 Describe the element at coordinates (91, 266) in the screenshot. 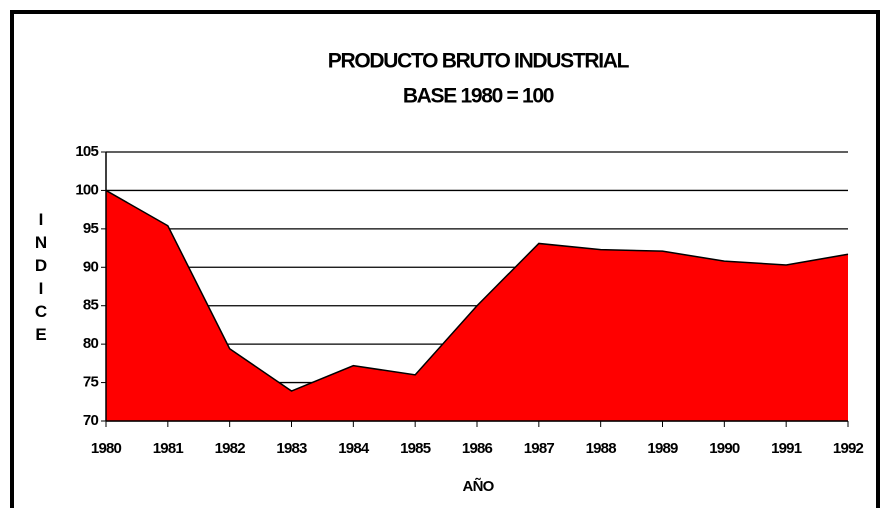

I see `y-tick-label: 90` at that location.